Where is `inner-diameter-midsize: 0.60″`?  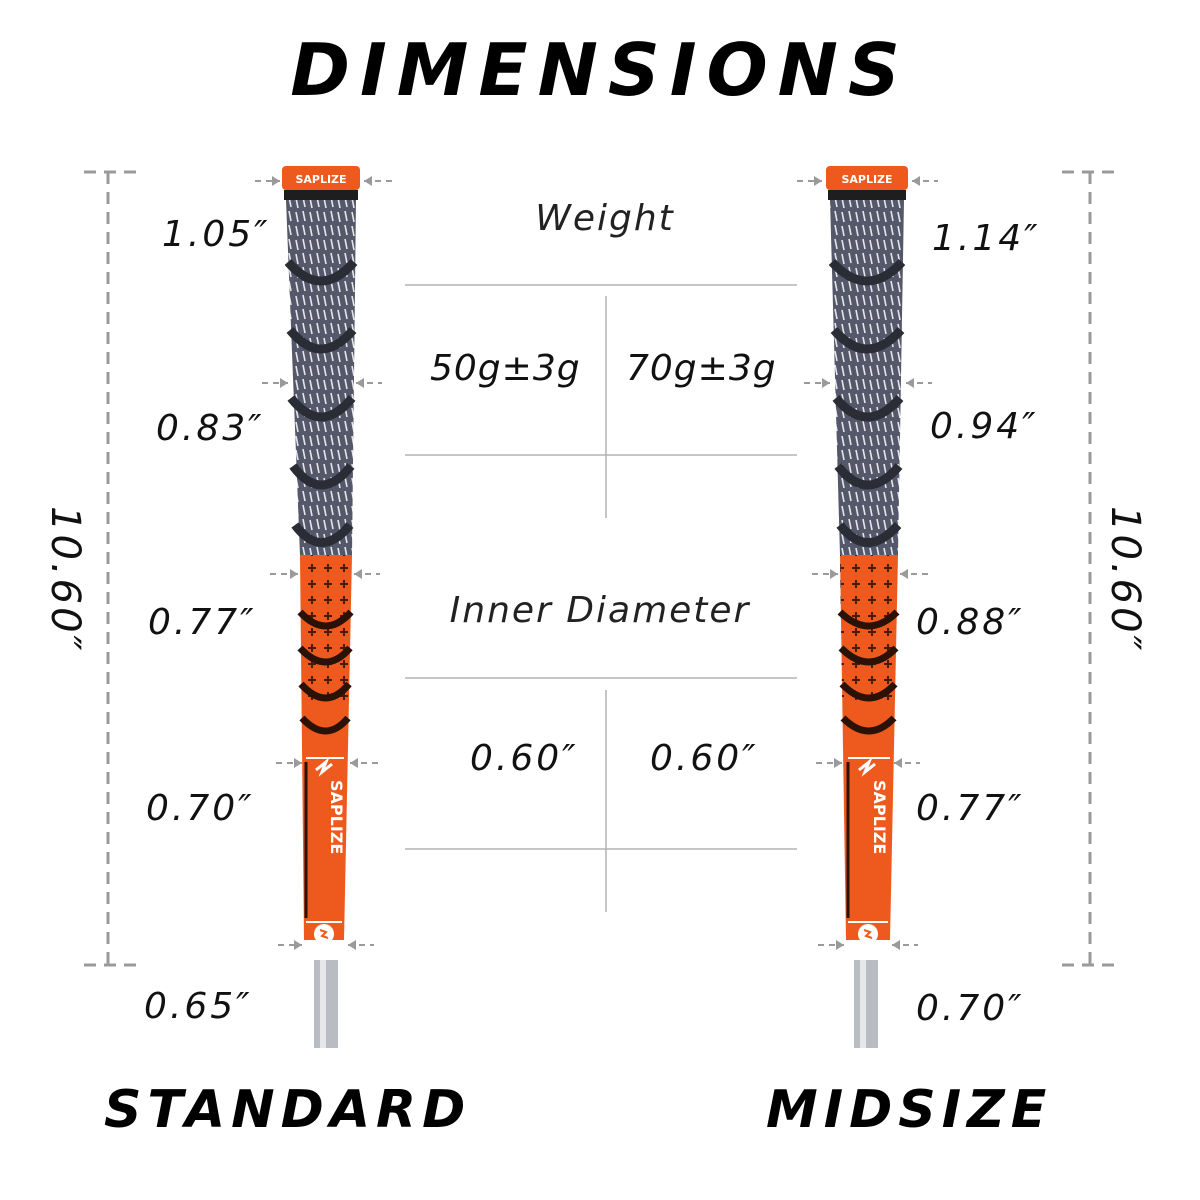
inner-diameter-midsize: 0.60″ is located at coordinates (704, 758).